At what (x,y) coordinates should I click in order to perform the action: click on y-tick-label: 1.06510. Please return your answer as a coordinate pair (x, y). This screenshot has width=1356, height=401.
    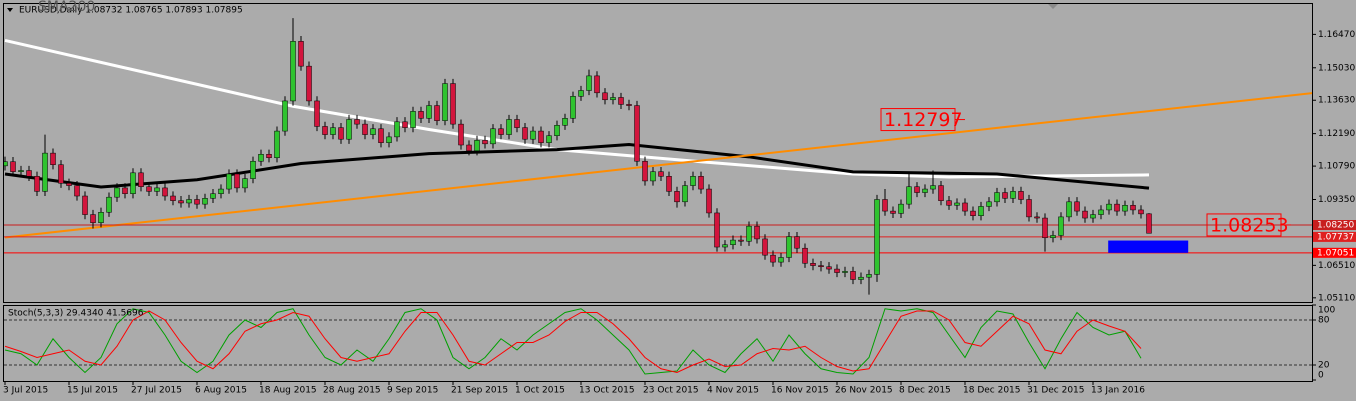
    Looking at the image, I should click on (1336, 266).